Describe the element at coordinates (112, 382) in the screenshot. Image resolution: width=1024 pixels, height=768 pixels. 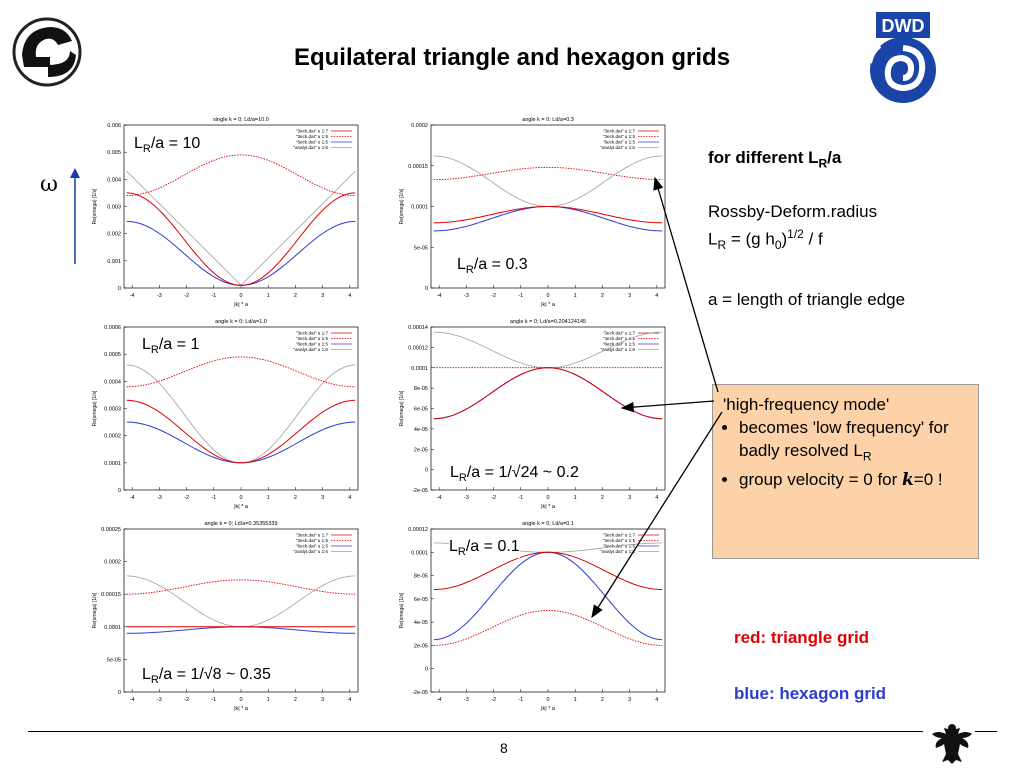
I see `y-tick-label: 0.0004` at that location.